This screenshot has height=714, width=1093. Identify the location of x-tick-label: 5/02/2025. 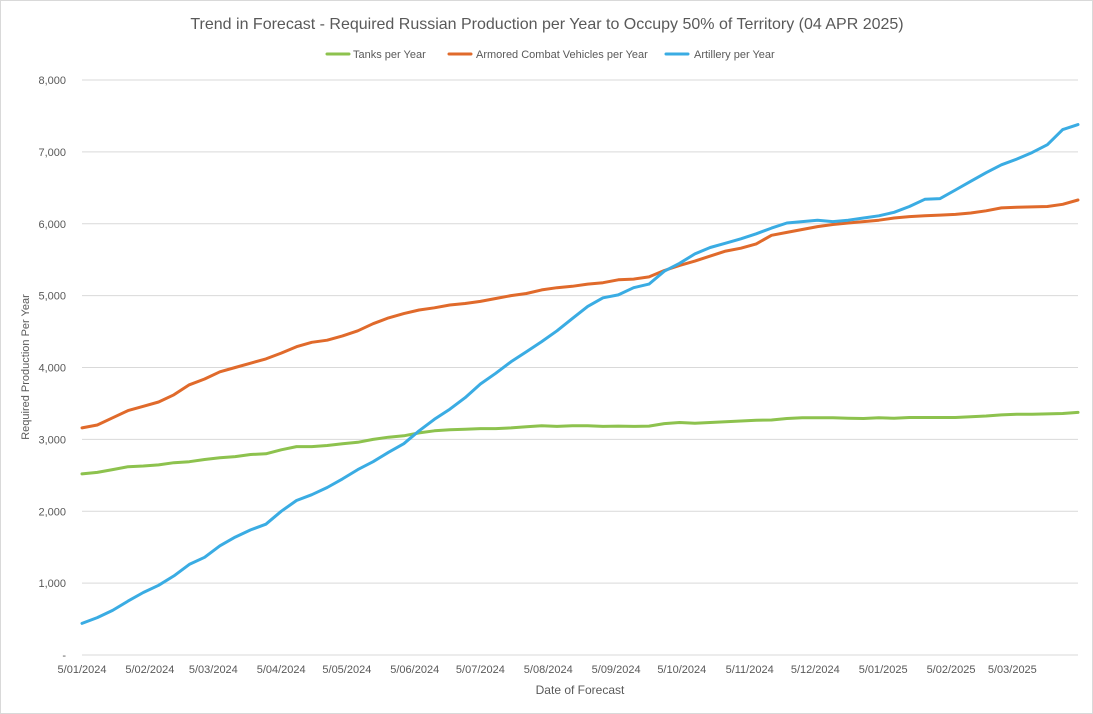
(951, 670).